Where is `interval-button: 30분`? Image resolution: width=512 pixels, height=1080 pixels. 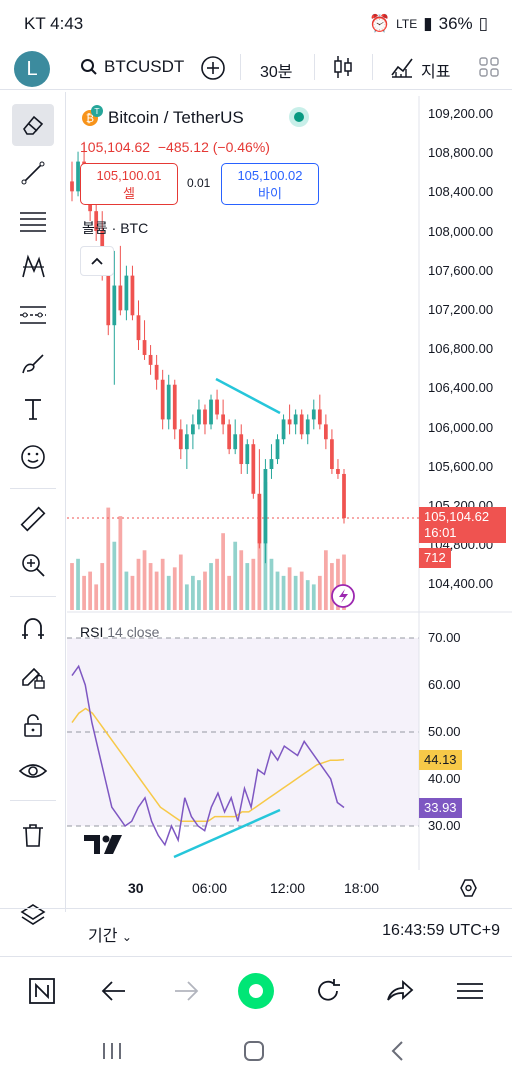
interval-button: 30분 is located at coordinates (276, 72).